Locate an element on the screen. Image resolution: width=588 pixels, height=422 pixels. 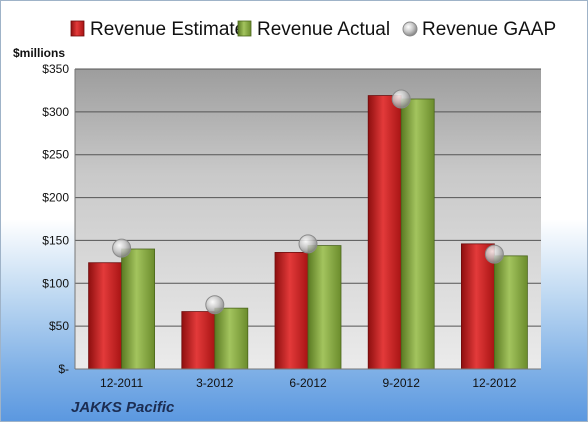
legend-item-revenue-gaap: Revenue GAAP is located at coordinates (479, 29).